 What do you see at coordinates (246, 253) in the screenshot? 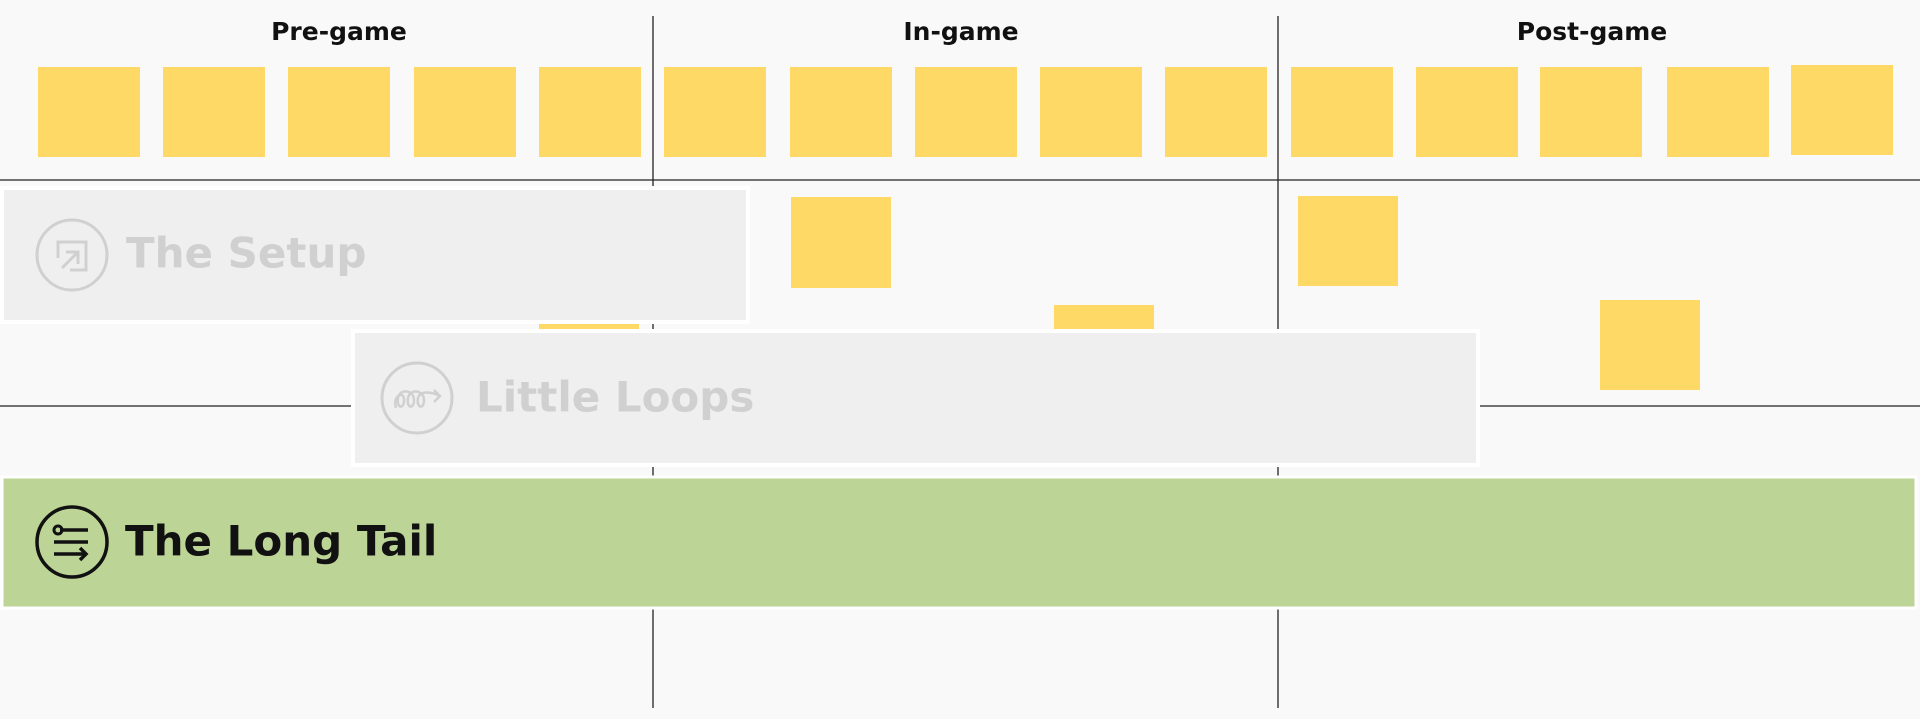
I see `band-label: The Setup` at bounding box center [246, 253].